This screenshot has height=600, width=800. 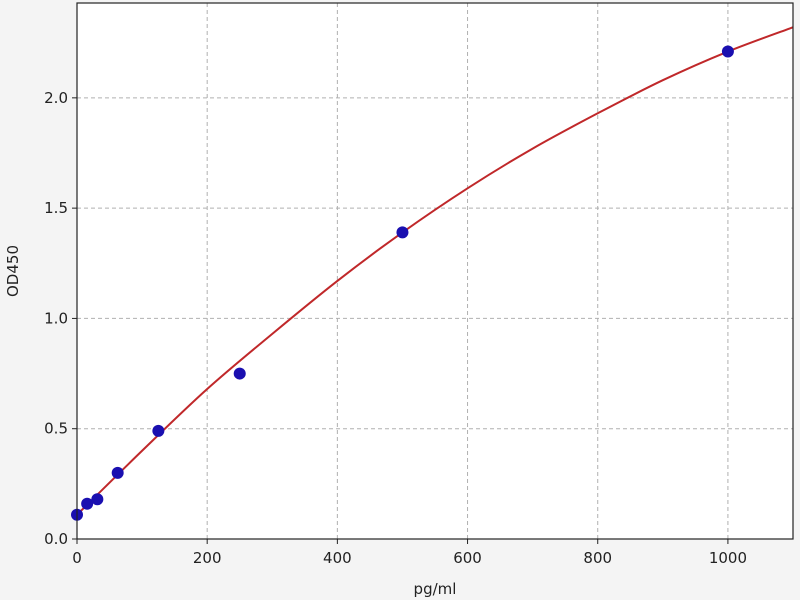 I want to click on y-axis-ticks: 0.0 0.5 1.0 1.5 2.0, so click(x=60, y=318).